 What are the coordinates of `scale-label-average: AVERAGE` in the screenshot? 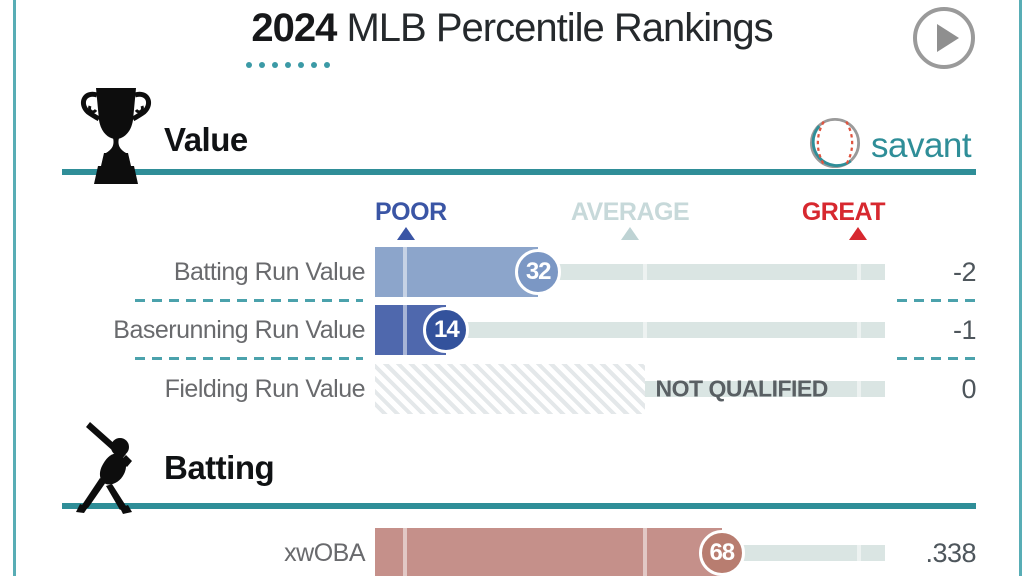 It's located at (630, 212).